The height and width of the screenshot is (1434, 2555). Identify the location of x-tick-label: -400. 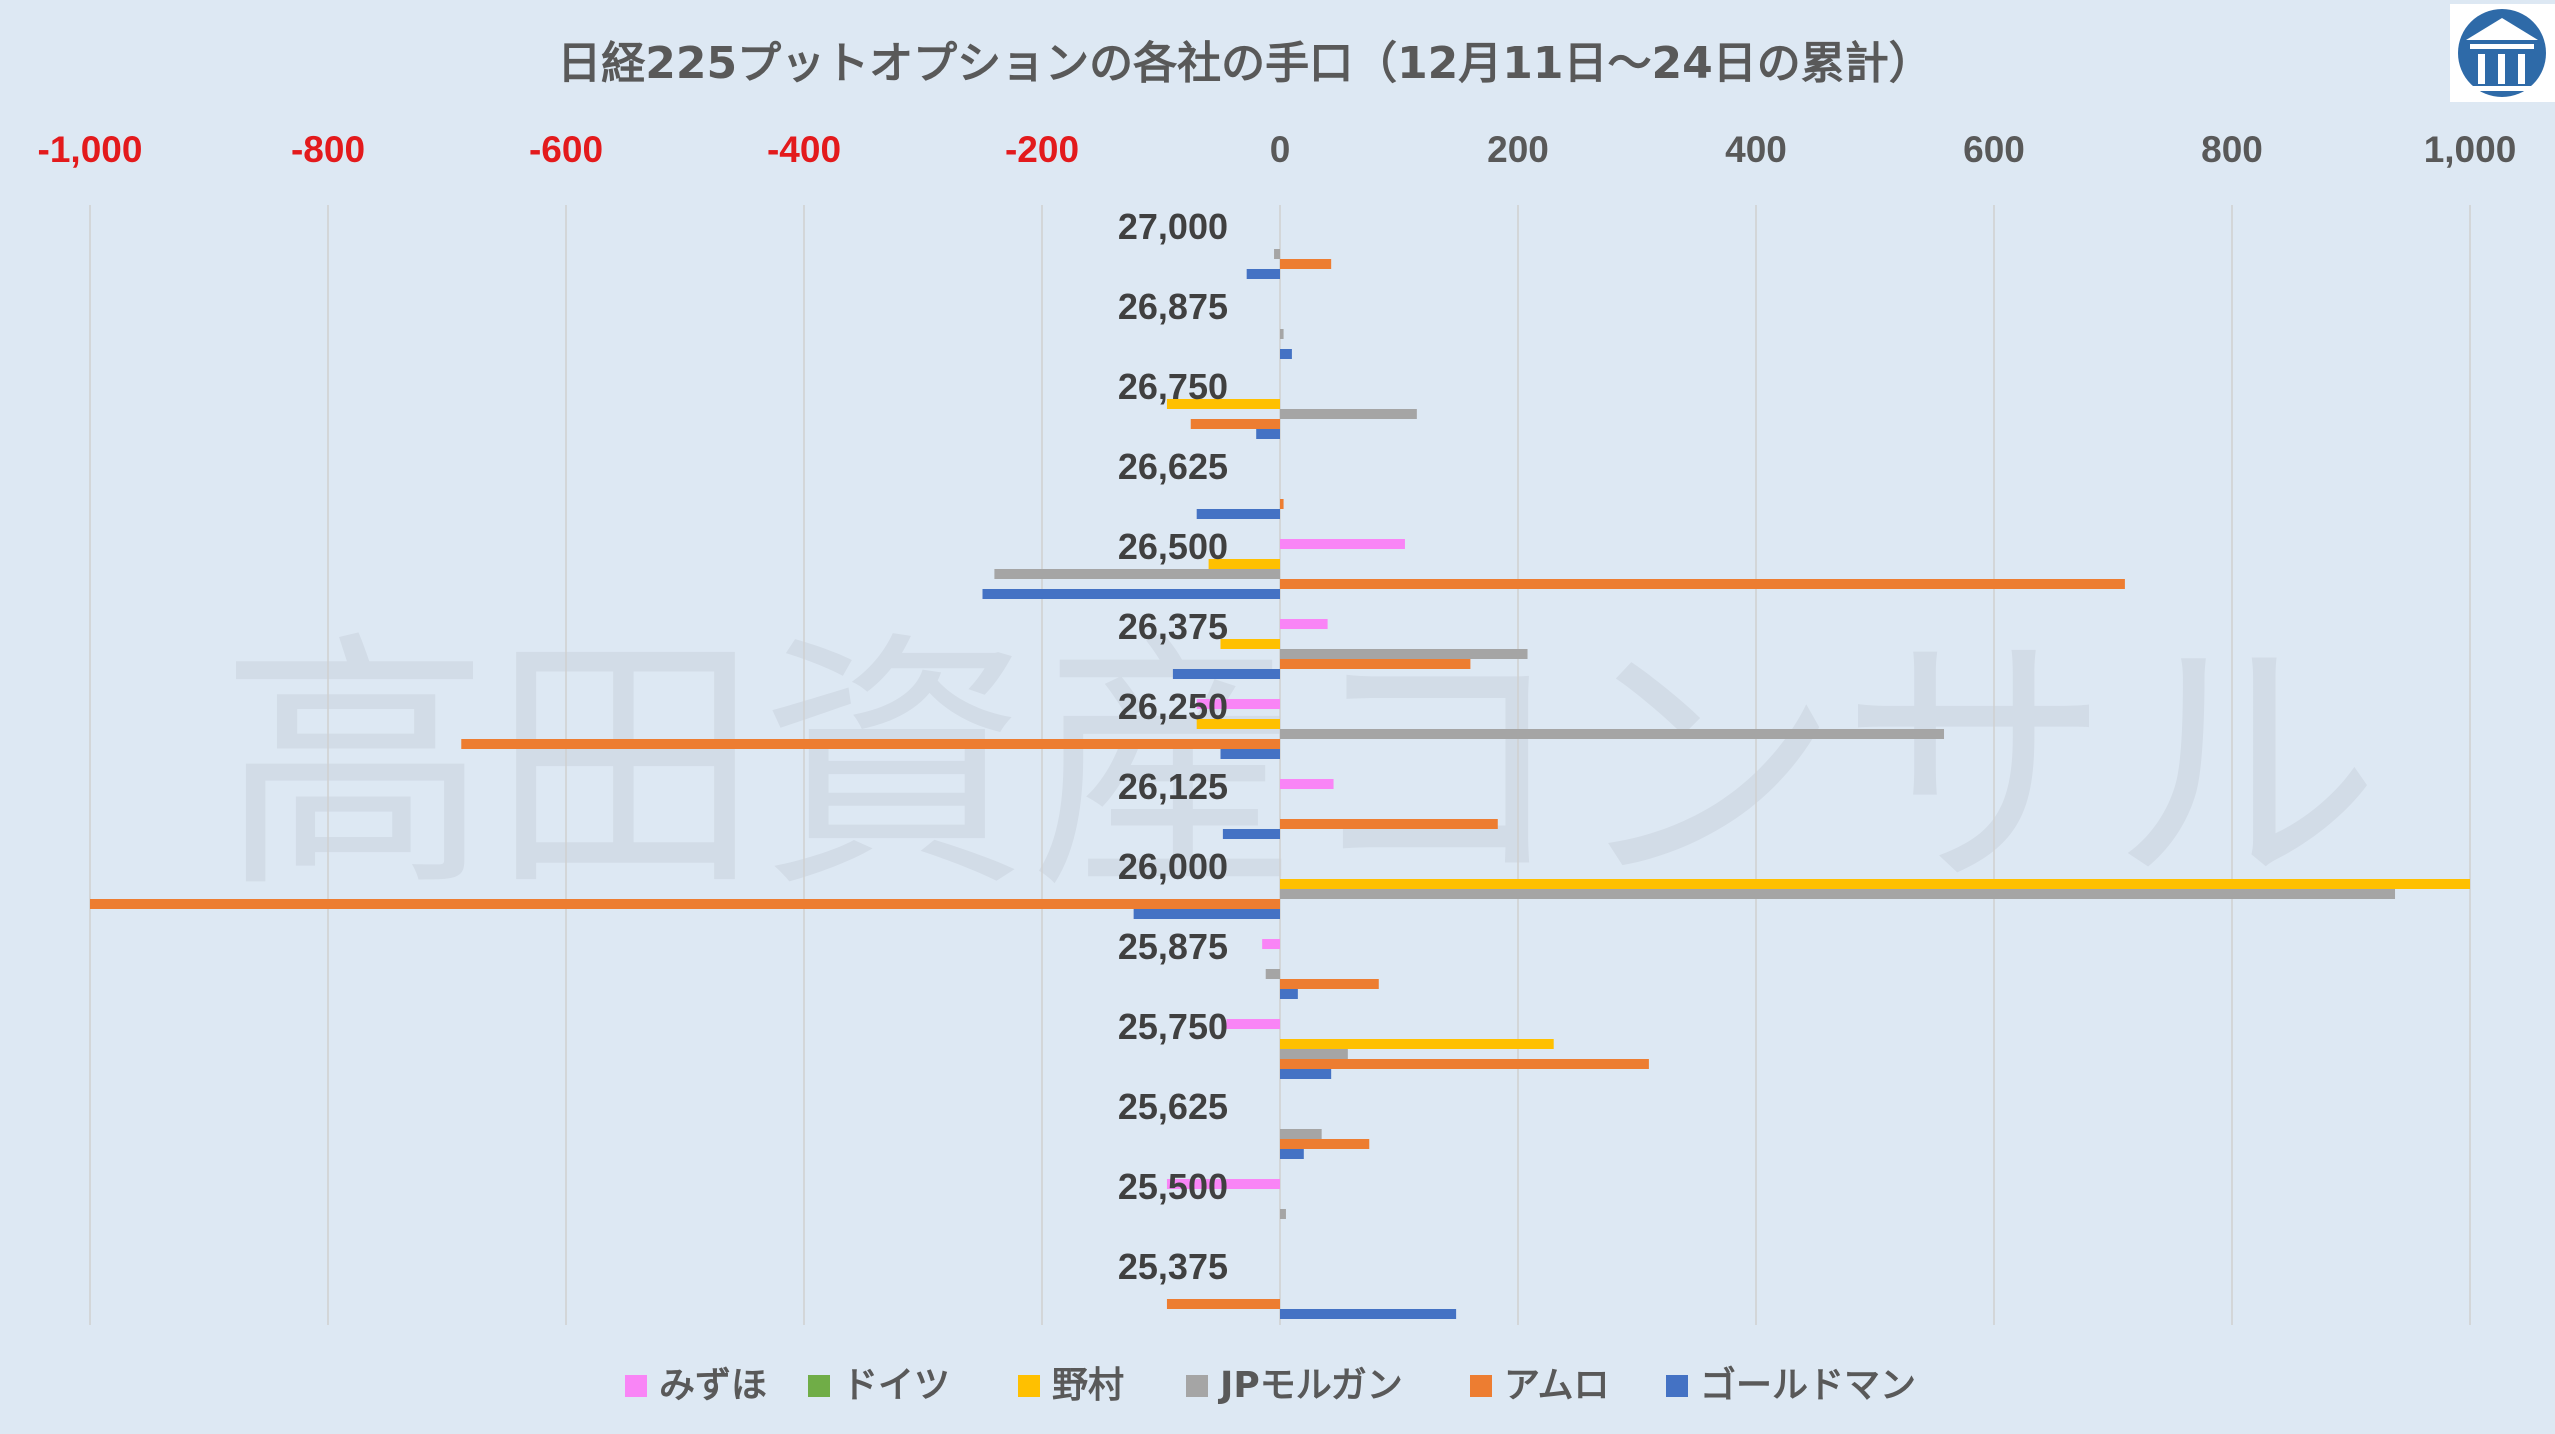
(804, 149).